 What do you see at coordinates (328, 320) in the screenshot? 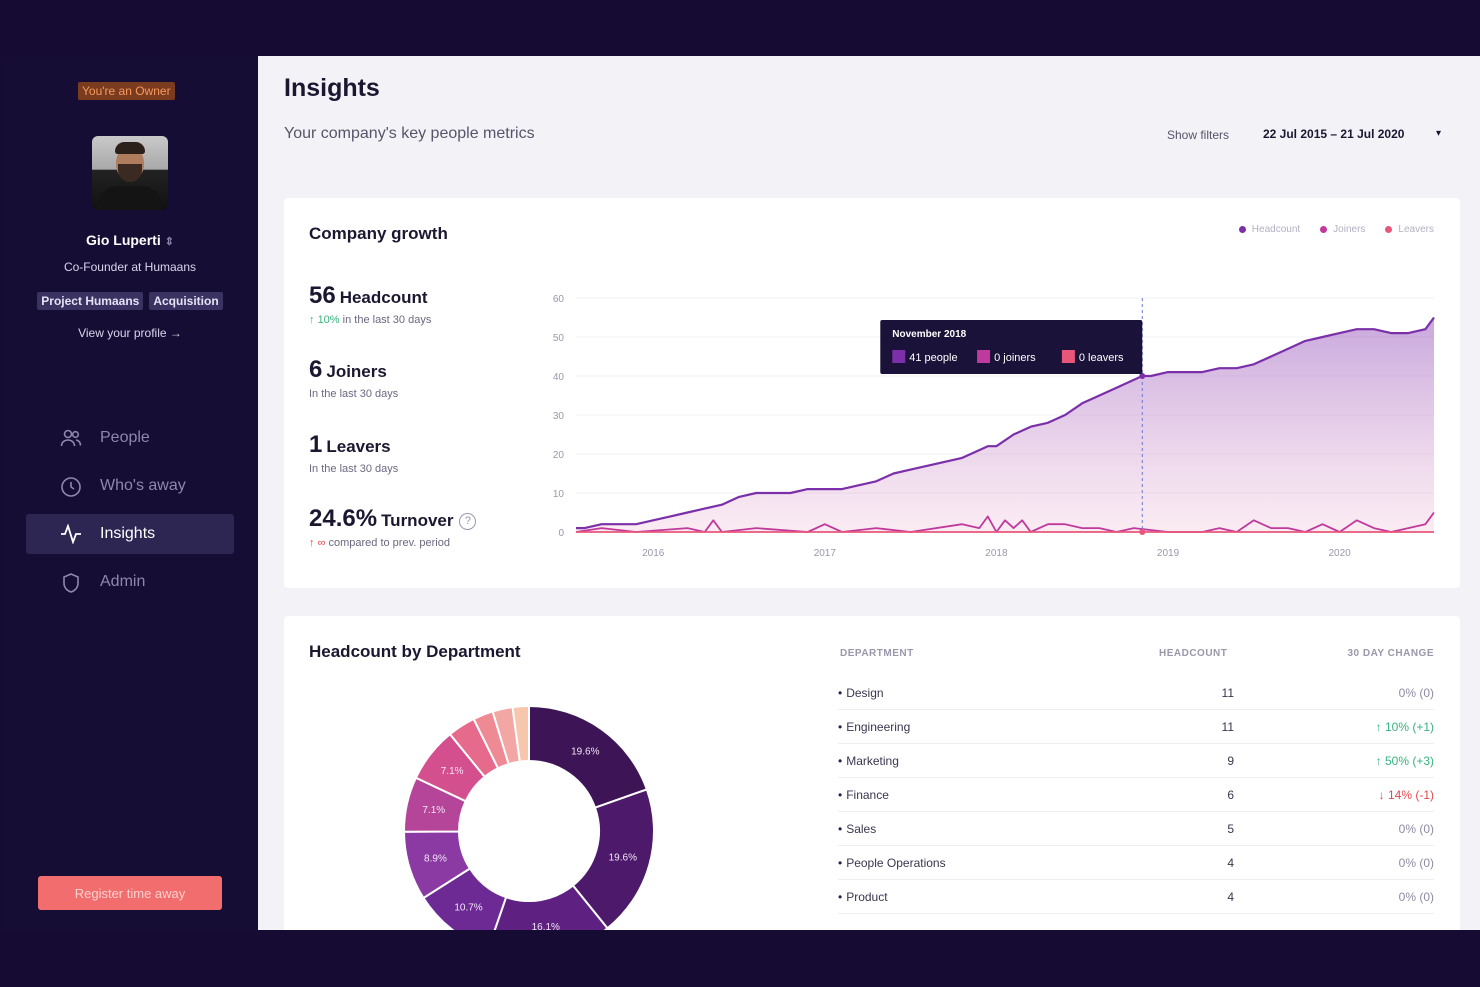
I see `metric-change: 10%` at bounding box center [328, 320].